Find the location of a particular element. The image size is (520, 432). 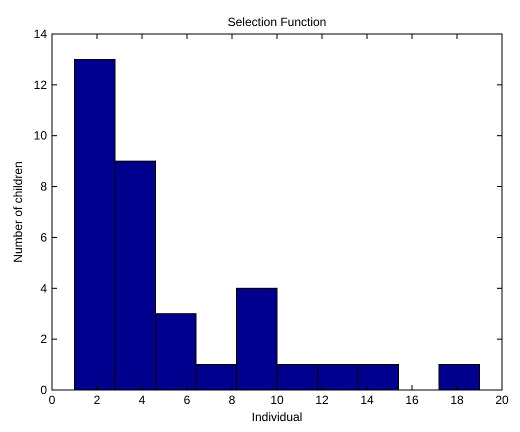

x-tick-label: 16 is located at coordinates (412, 400).